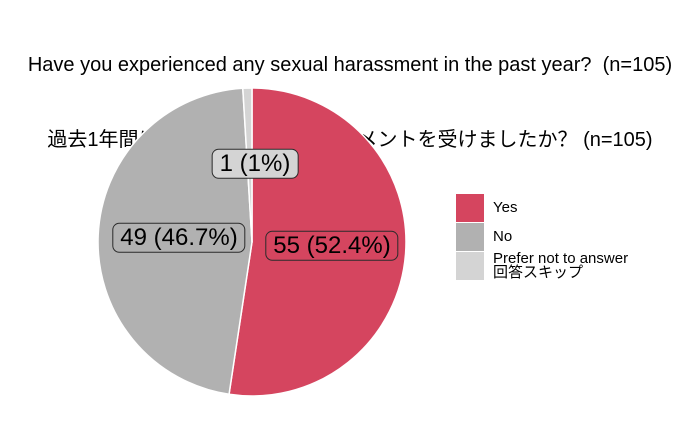 This screenshot has height=433, width=700. Describe the element at coordinates (505, 207) in the screenshot. I see `legend-label-yes: Yes` at that location.